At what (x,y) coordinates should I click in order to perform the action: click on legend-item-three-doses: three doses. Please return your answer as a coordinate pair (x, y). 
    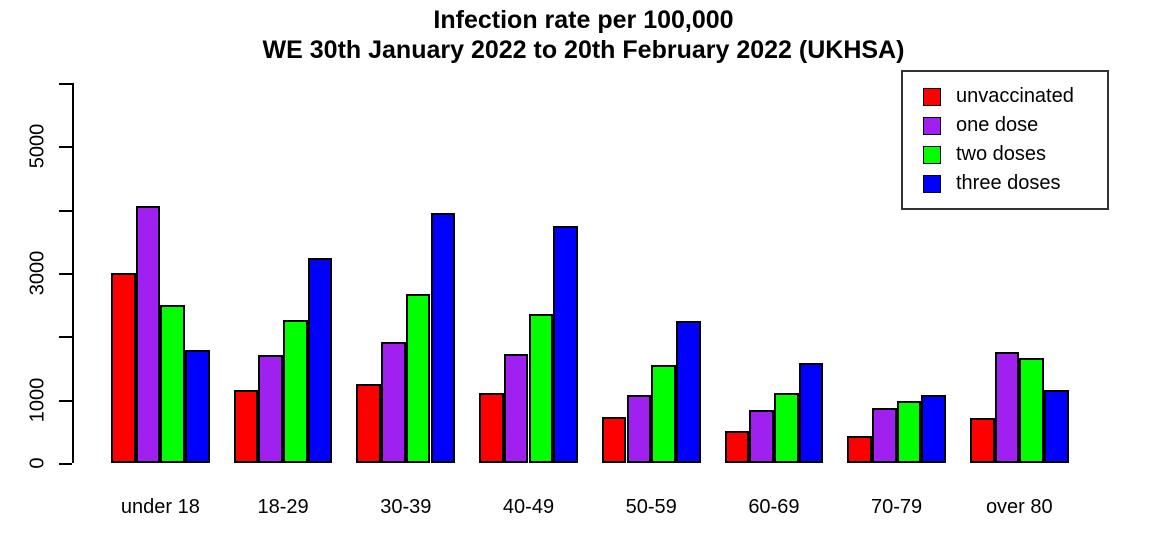
    Looking at the image, I should click on (1015, 183).